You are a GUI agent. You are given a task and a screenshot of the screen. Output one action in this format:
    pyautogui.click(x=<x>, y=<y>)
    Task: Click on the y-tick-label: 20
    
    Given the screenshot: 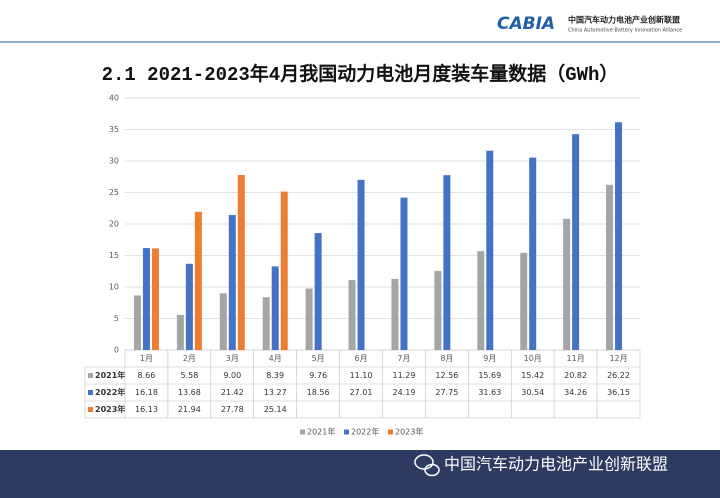 What is the action you would take?
    pyautogui.click(x=114, y=224)
    